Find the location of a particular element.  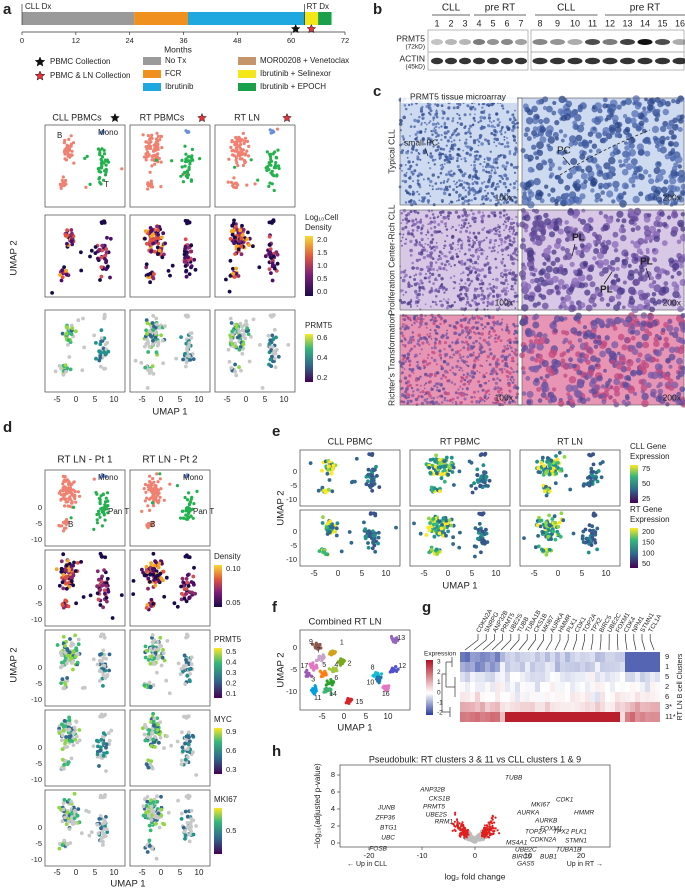

panel-label: d is located at coordinates (7, 427).